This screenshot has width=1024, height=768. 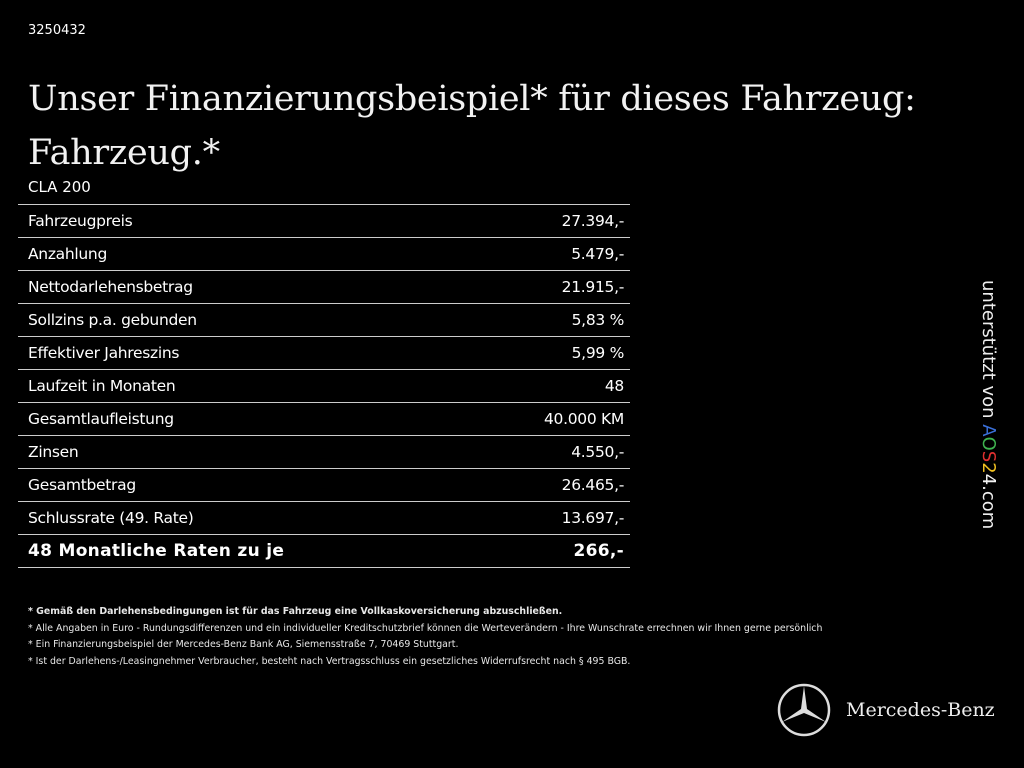 I want to click on table-row: Fahrzeugpreis 27.394,-, so click(x=324, y=221).